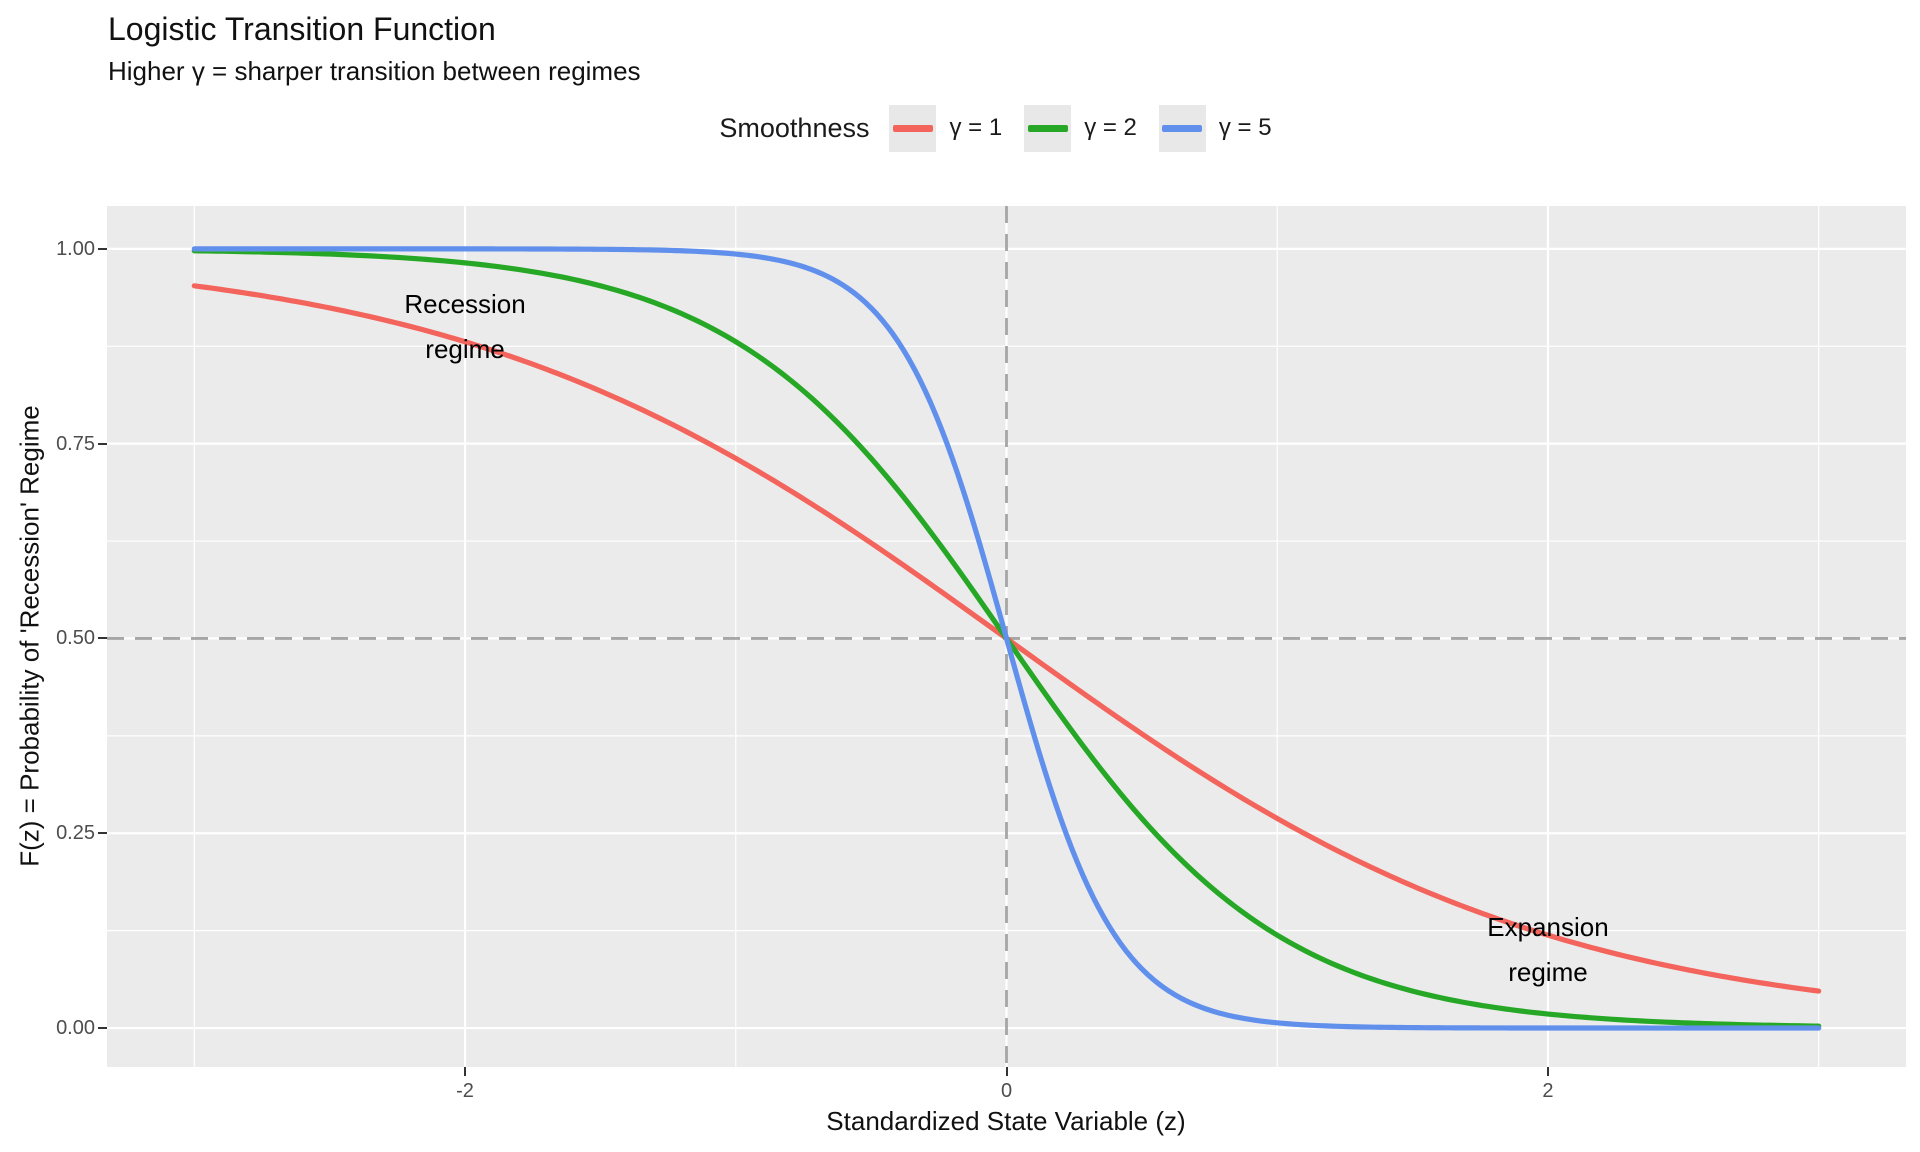 Image resolution: width=1920 pixels, height=1152 pixels. Describe the element at coordinates (1006, 1121) in the screenshot. I see `x-axis-title: Standardized State Variable (z)` at that location.